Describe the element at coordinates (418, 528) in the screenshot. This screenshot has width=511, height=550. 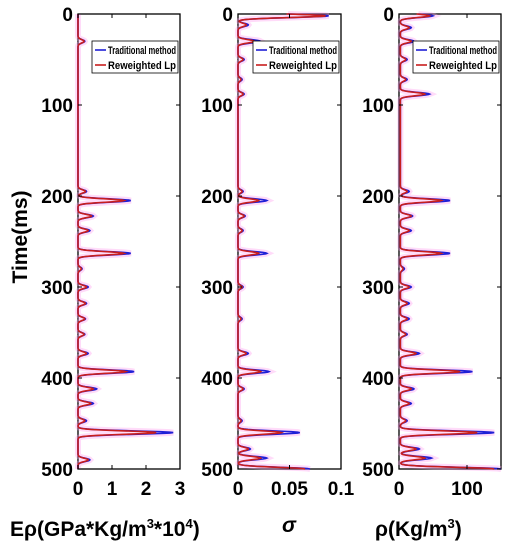
I see `x-axis-title-rho: ρ(Kg/m3)` at that location.